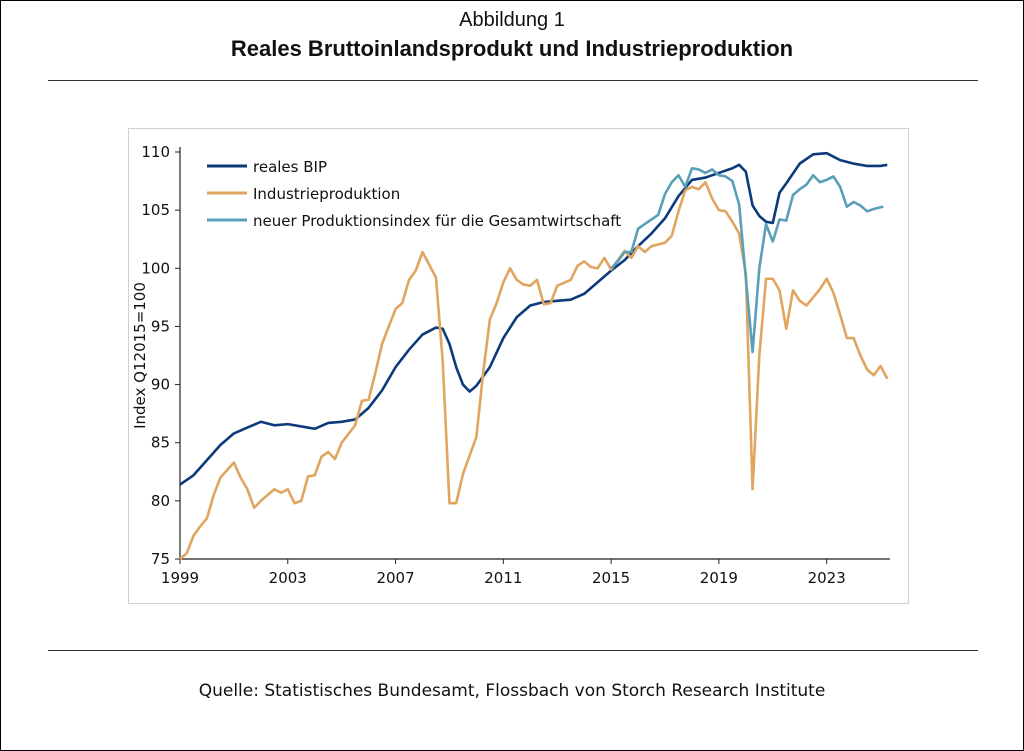 Image resolution: width=1024 pixels, height=751 pixels. Describe the element at coordinates (827, 578) in the screenshot. I see `x-tick-label: 2023` at that location.